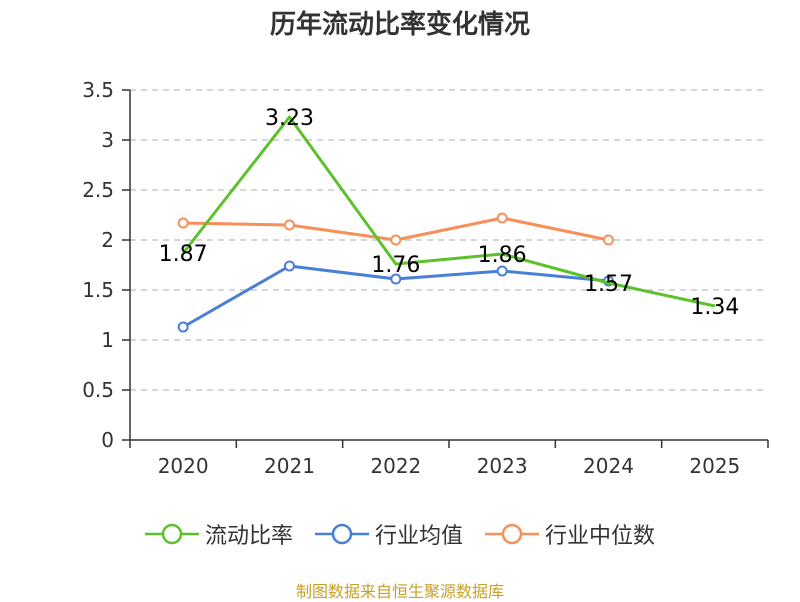  Describe the element at coordinates (608, 466) in the screenshot. I see `x-tick-label: 2024` at that location.